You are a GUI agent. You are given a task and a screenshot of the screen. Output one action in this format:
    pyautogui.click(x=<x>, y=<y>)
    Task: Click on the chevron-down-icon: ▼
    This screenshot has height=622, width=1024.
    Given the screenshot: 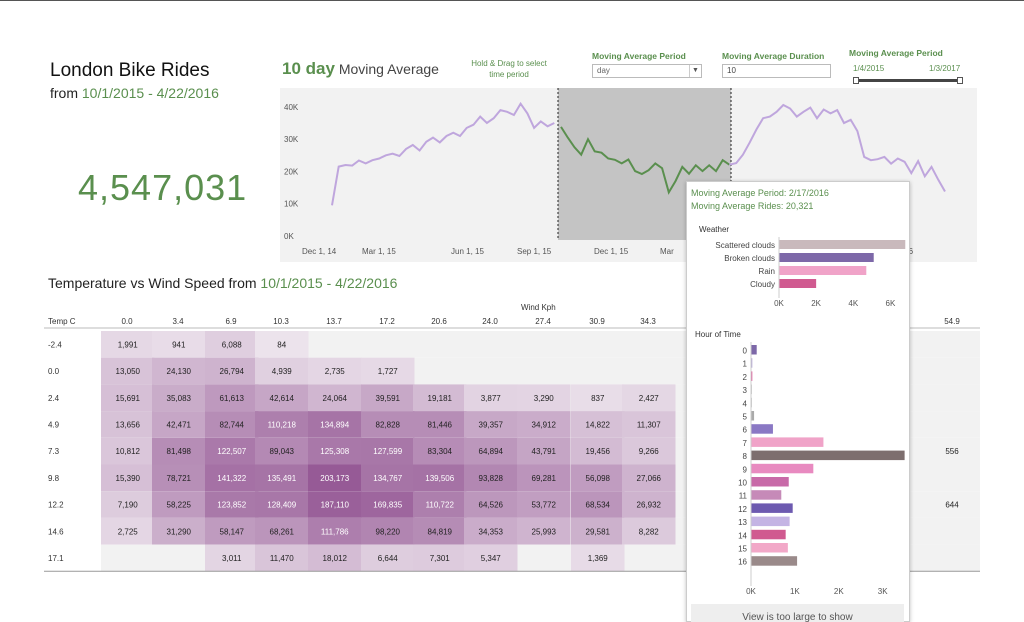 What is the action you would take?
    pyautogui.click(x=695, y=71)
    